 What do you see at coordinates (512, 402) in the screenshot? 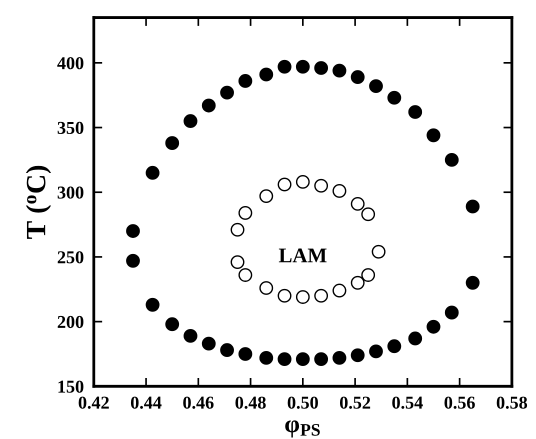
I see `x-tick-label: 0.58` at bounding box center [512, 402].